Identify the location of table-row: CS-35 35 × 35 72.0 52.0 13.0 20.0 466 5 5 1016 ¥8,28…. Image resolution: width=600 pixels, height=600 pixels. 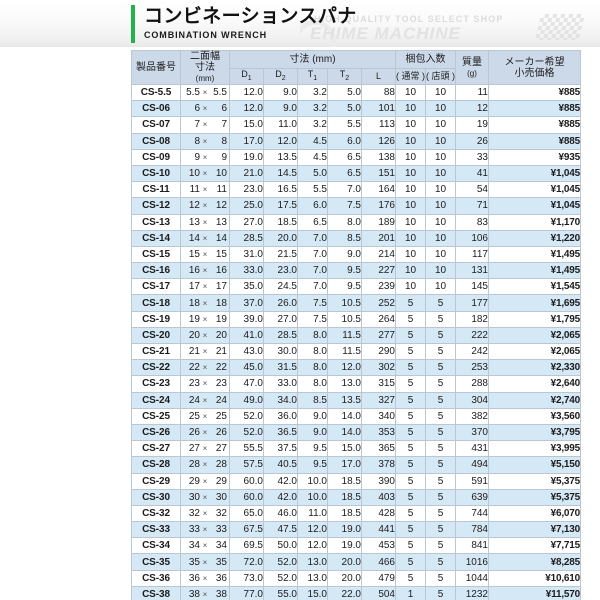
(356, 562).